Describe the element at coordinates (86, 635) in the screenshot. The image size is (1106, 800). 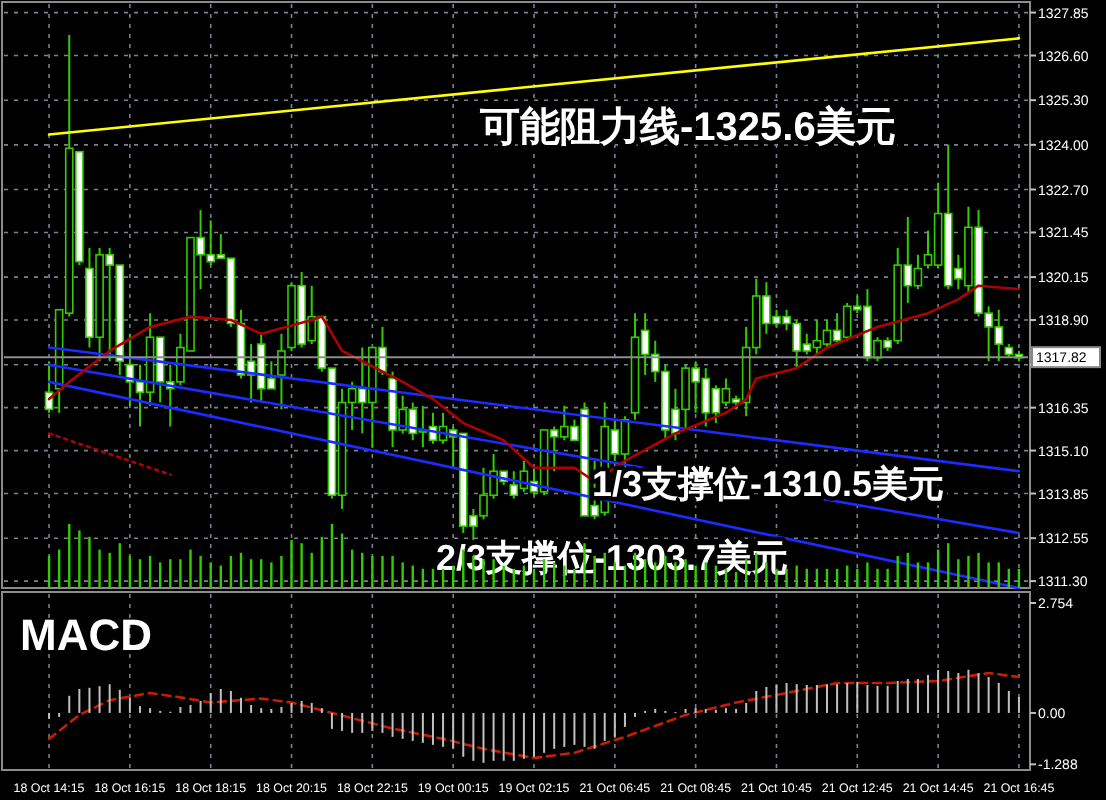
I see `chart-title: MACD` at that location.